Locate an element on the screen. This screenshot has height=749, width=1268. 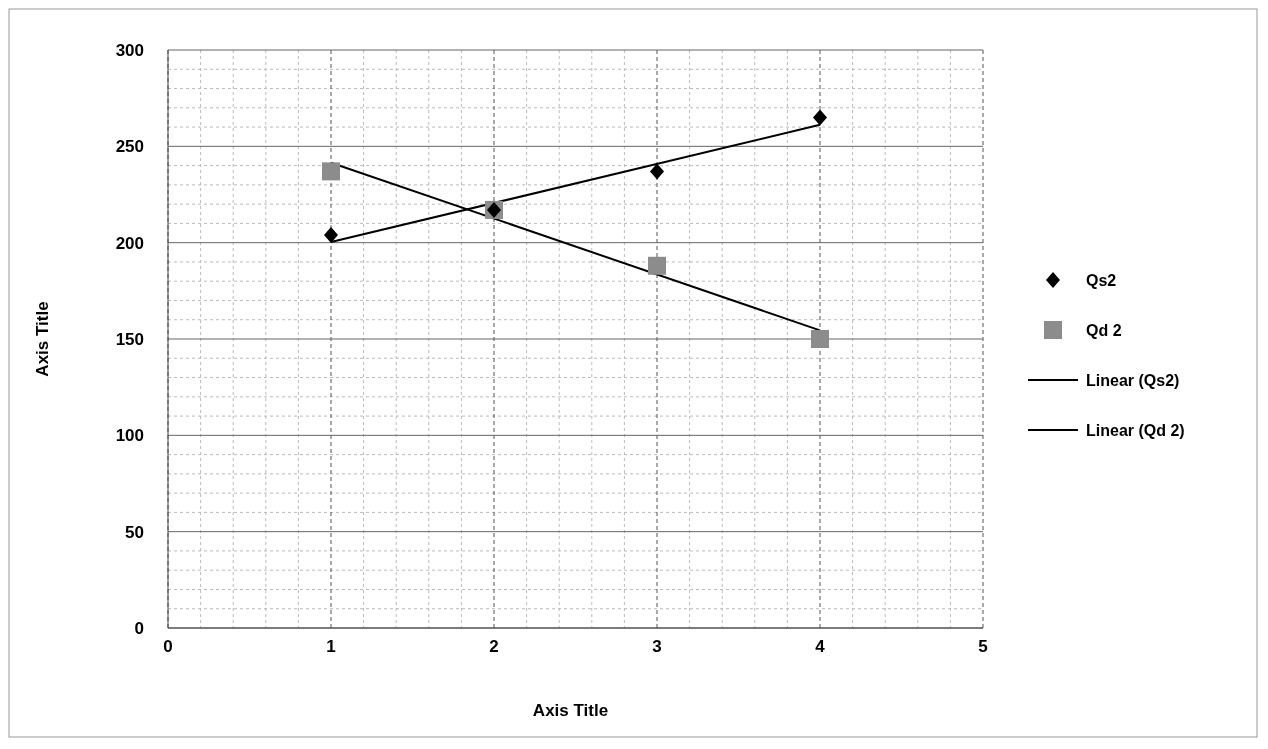
x-tick-label: 1 is located at coordinates (331, 646).